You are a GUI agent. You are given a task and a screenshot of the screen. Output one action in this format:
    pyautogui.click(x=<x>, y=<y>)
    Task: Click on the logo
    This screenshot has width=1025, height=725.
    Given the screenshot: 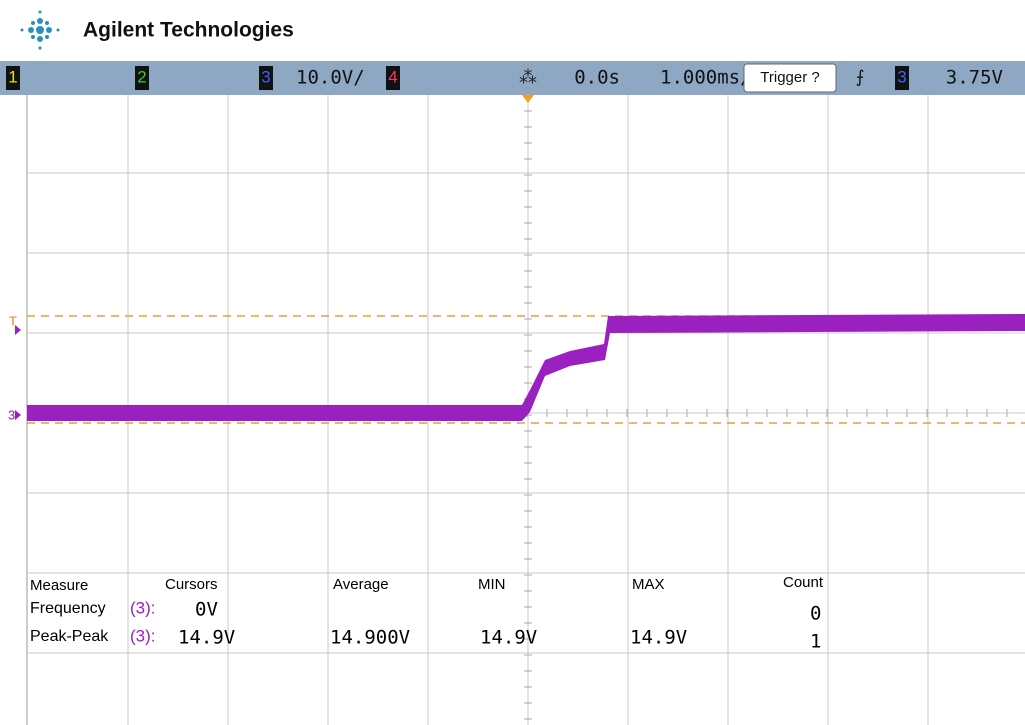 What is the action you would take?
    pyautogui.click(x=40, y=30)
    